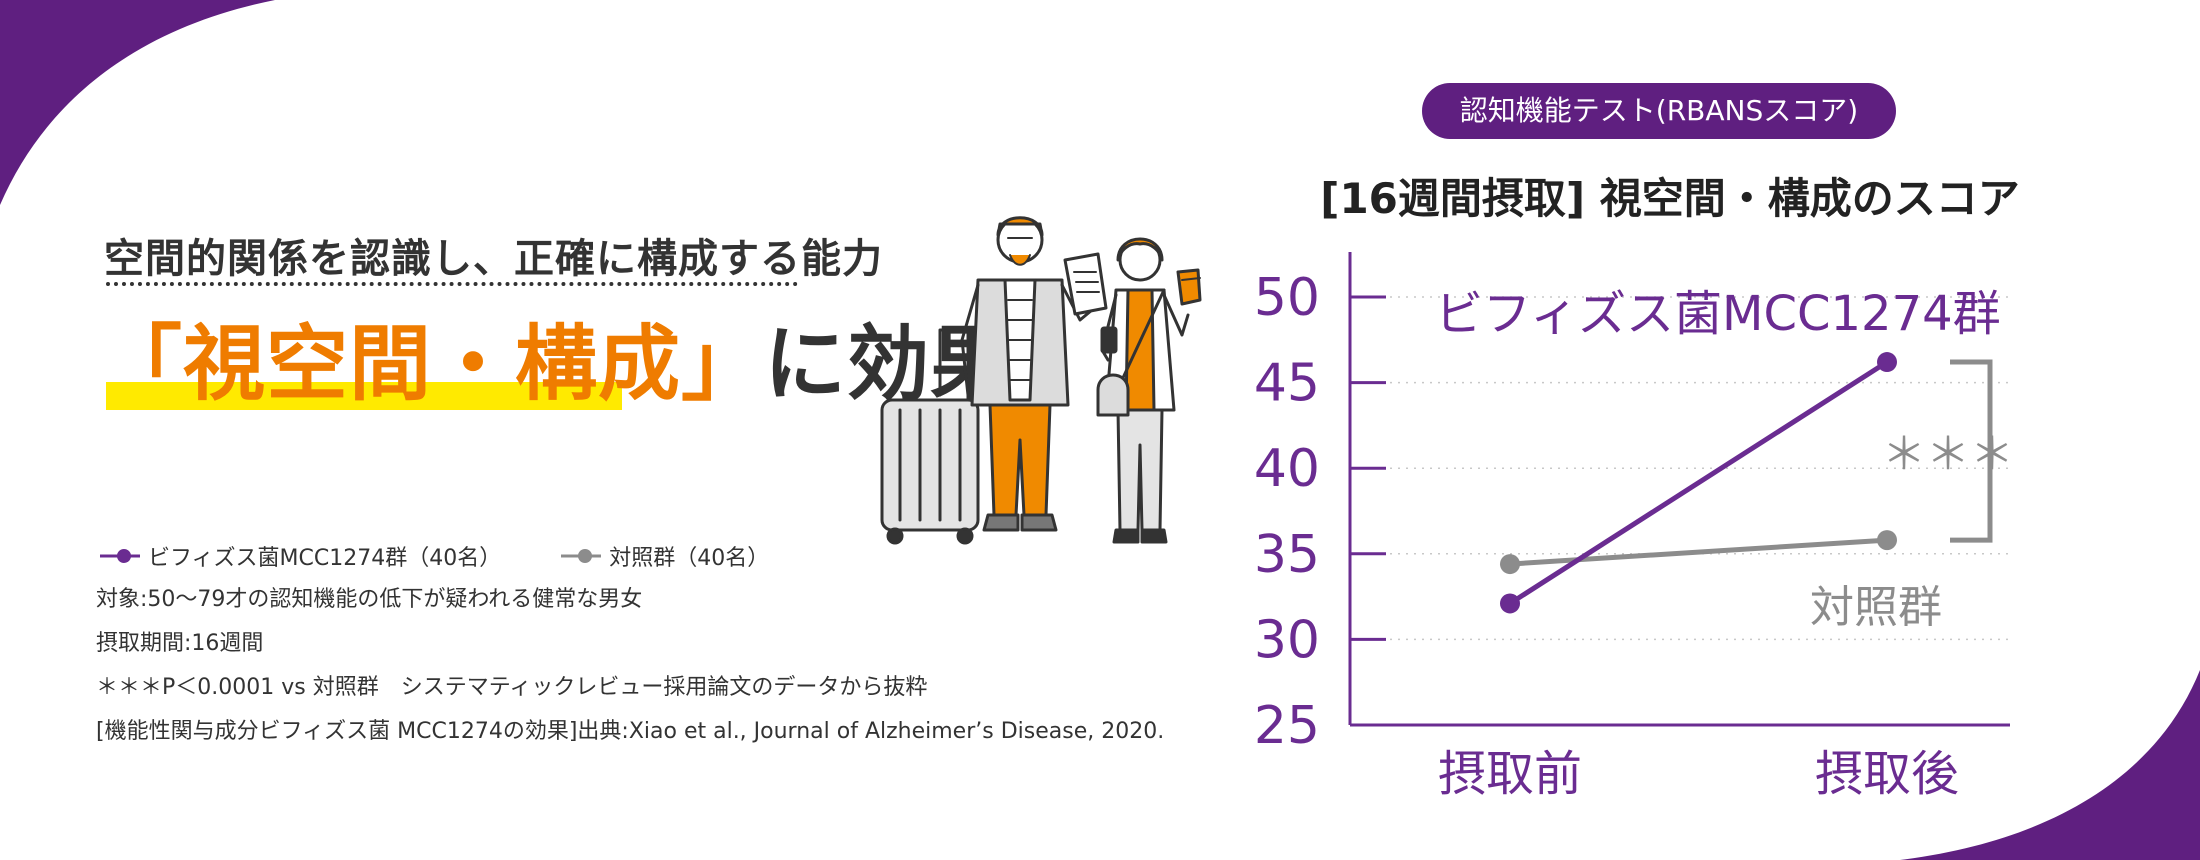  Describe the element at coordinates (432, 364) in the screenshot. I see `headline-highlight-text: 「視空間・構成」` at that location.